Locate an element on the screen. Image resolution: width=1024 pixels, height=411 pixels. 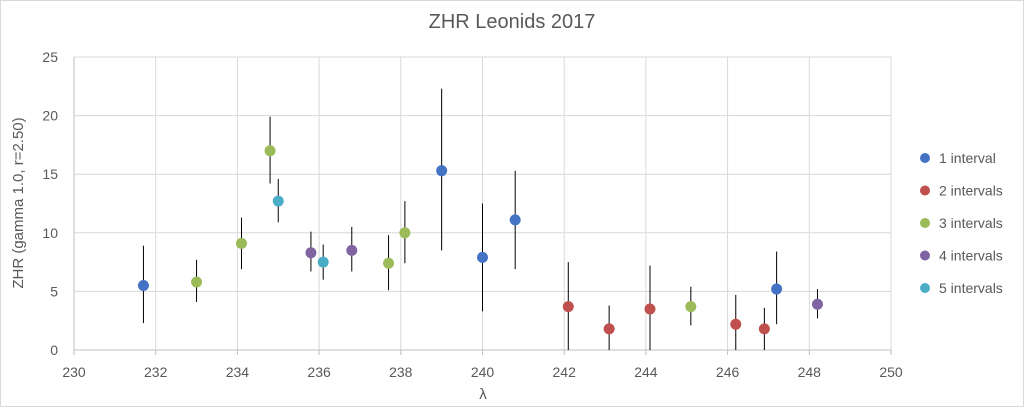
x-tick-label: 240 is located at coordinates (483, 372).